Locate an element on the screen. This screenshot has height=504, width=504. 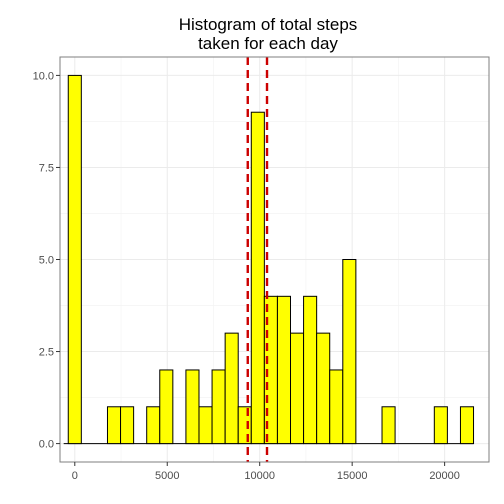
y-tick-label: 2.5 is located at coordinates (46, 353).